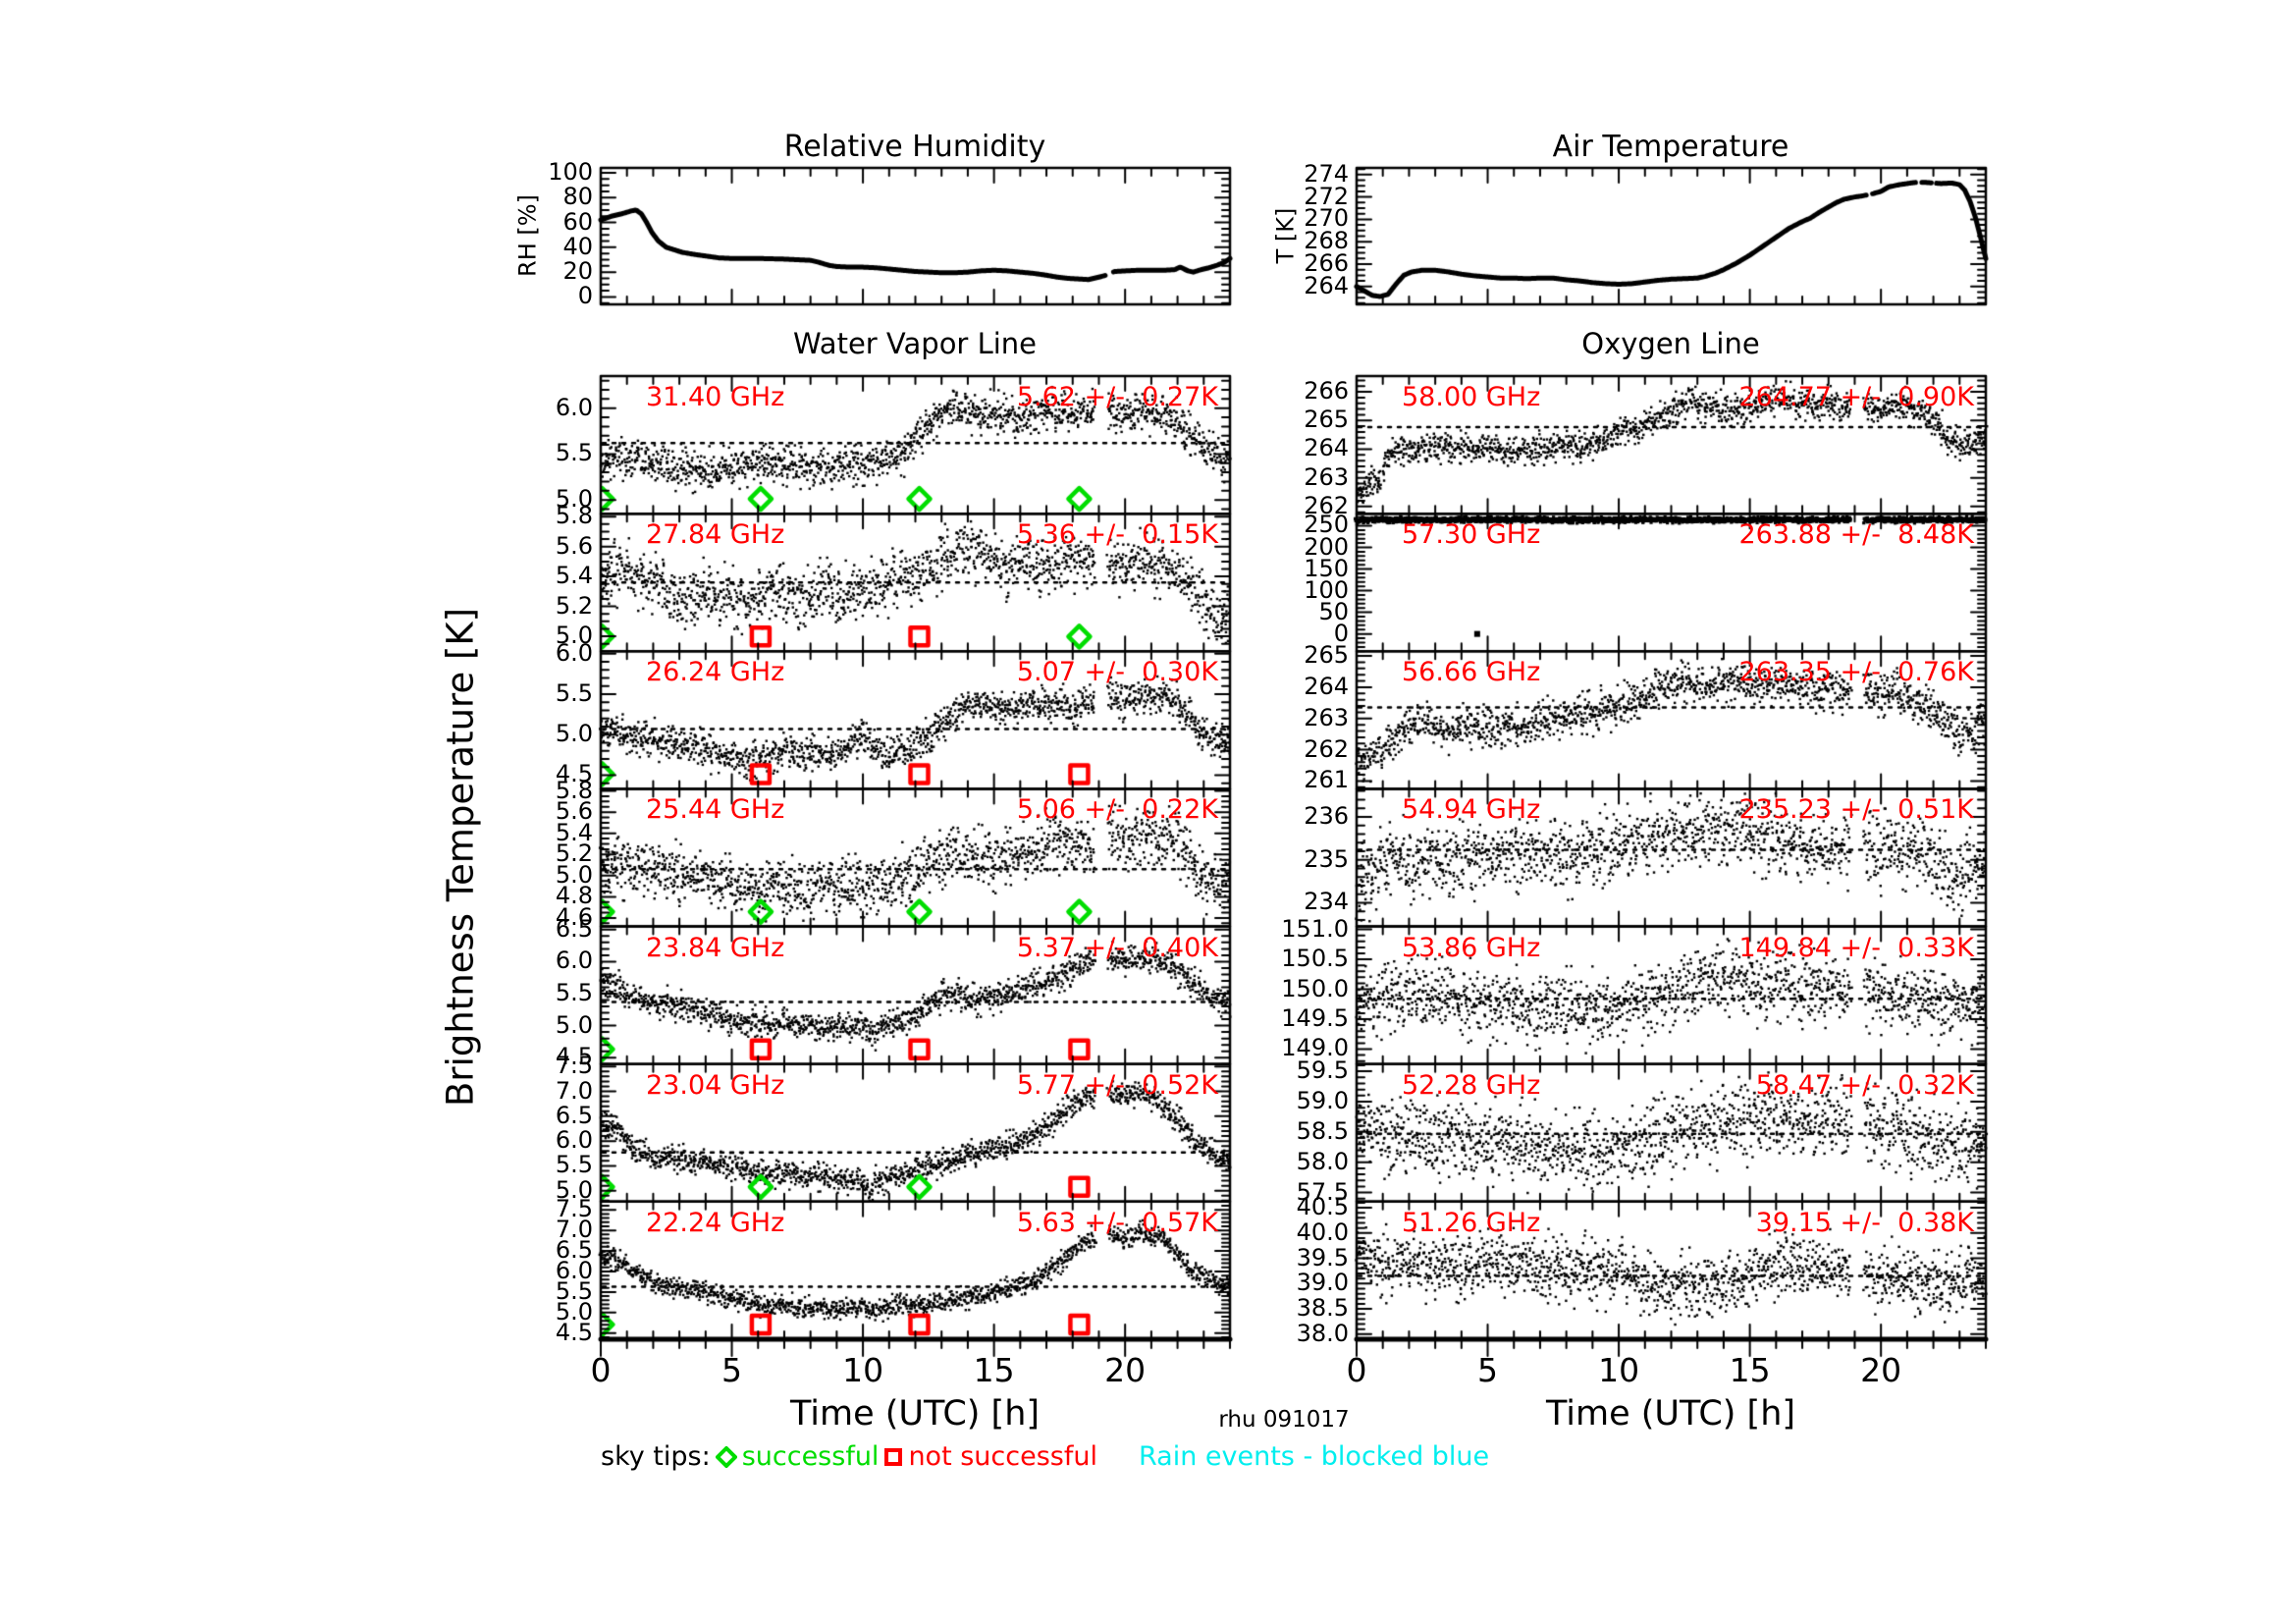 The image size is (2296, 1623). I want to click on y-tick-label: 5.6, so click(574, 811).